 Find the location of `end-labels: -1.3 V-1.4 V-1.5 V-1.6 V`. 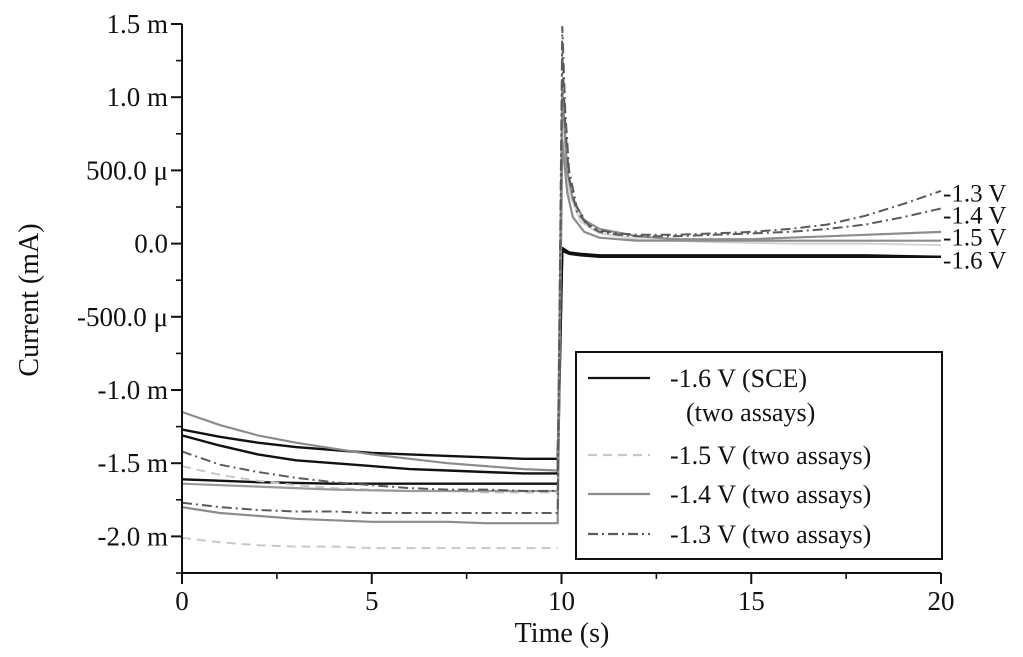

end-labels: -1.3 V-1.4 V-1.5 V-1.6 V is located at coordinates (974, 227).